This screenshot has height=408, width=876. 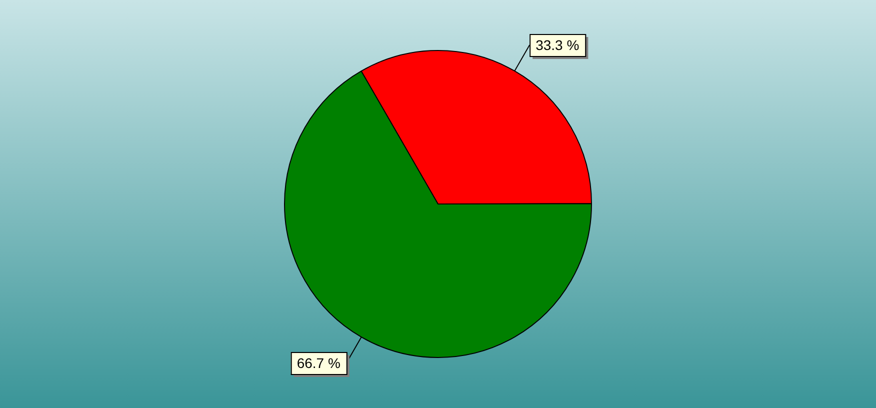 What do you see at coordinates (318, 362) in the screenshot?
I see `data-label: 66.7 %` at bounding box center [318, 362].